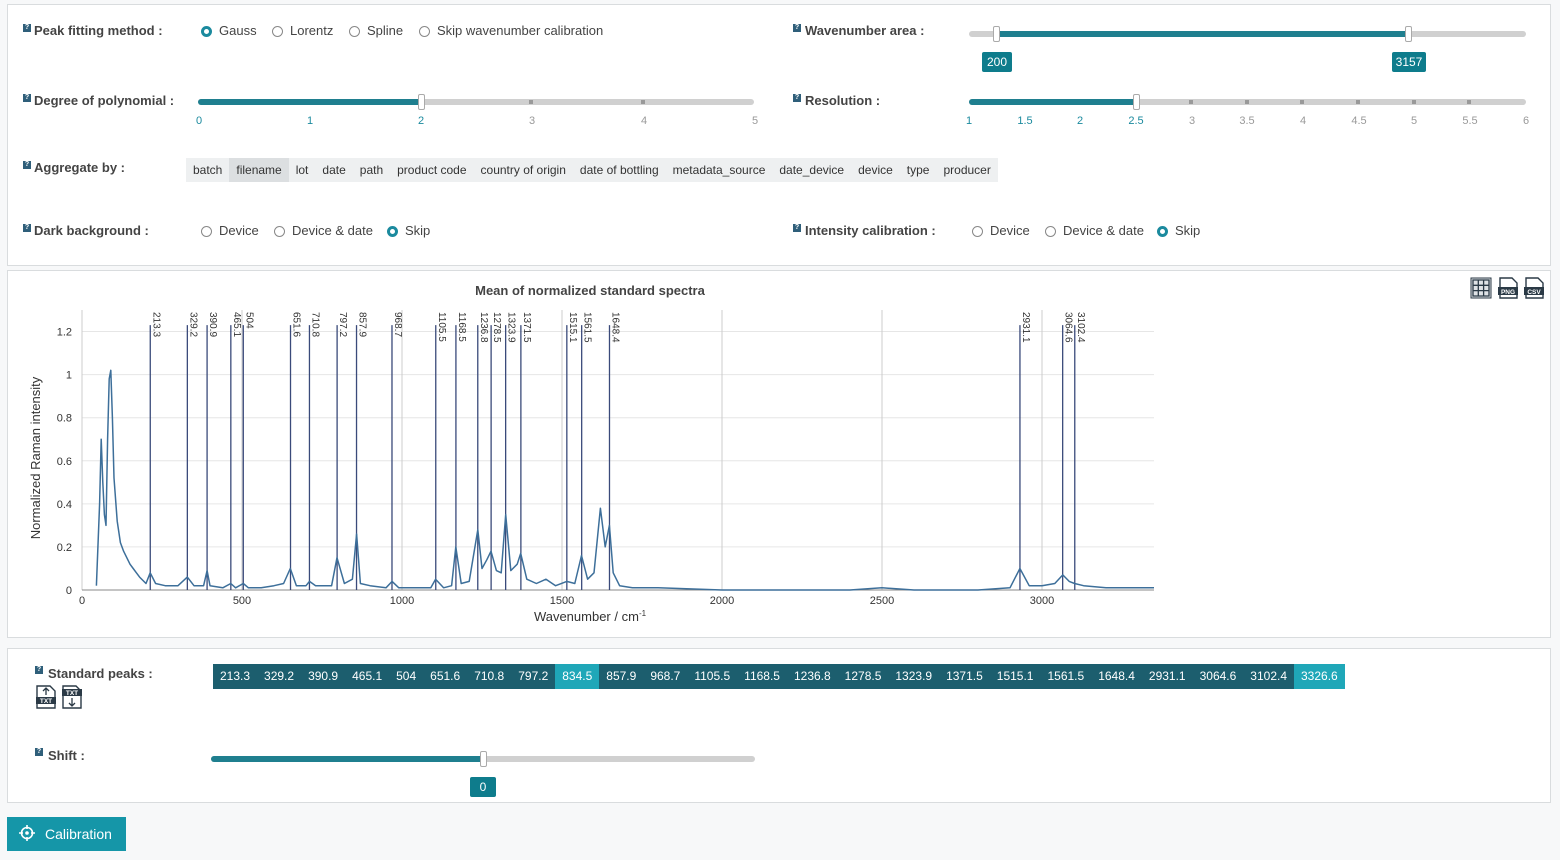 This screenshot has height=860, width=1560. Describe the element at coordinates (1080, 121) in the screenshot. I see `resolution-tick-label: 2` at that location.